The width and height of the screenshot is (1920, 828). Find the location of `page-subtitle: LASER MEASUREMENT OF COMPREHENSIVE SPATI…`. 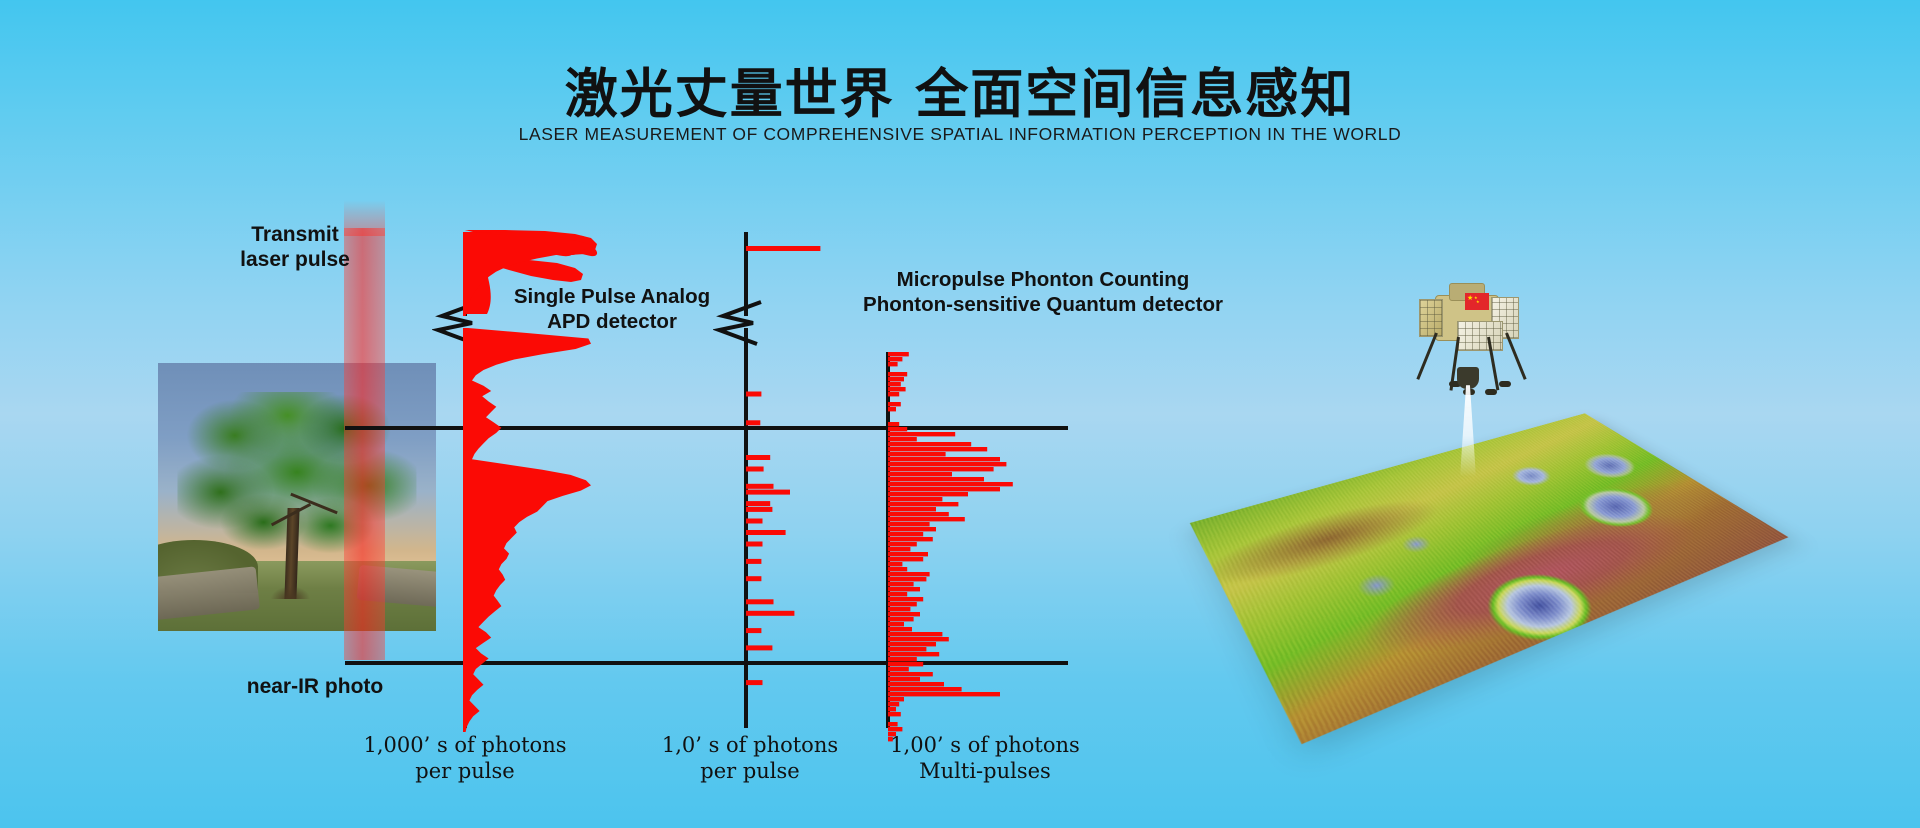

page-subtitle: LASER MEASUREMENT OF COMPREHENSIVE SPATI… is located at coordinates (960, 134).